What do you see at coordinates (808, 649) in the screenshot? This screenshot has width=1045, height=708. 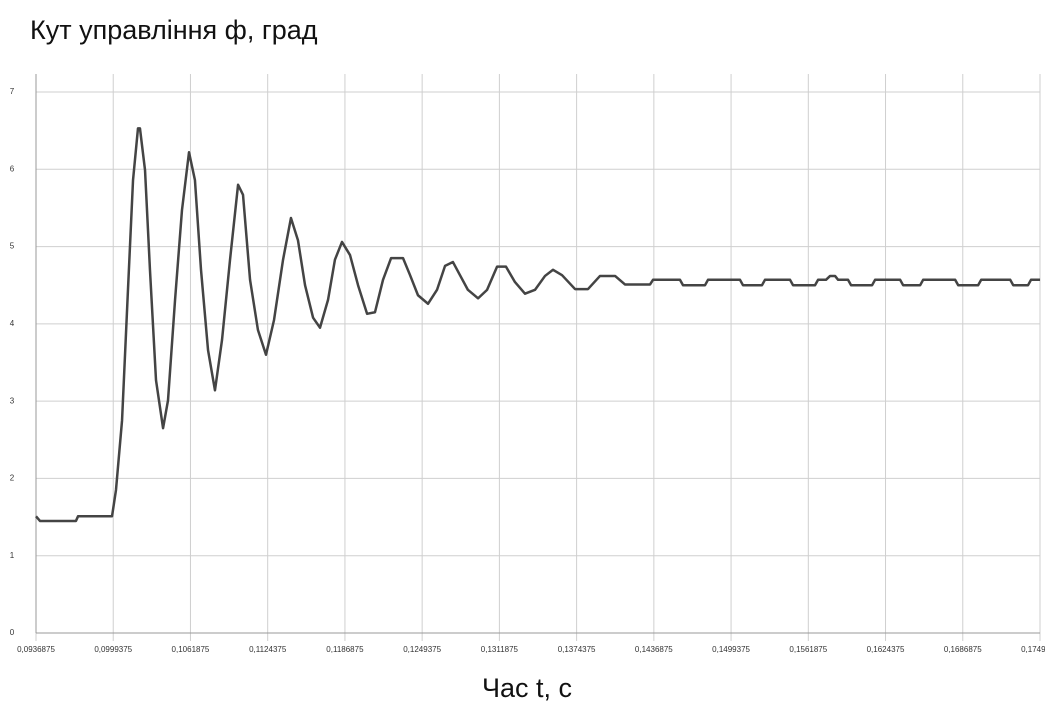 I see `x-tick-label: 0,1561875` at bounding box center [808, 649].